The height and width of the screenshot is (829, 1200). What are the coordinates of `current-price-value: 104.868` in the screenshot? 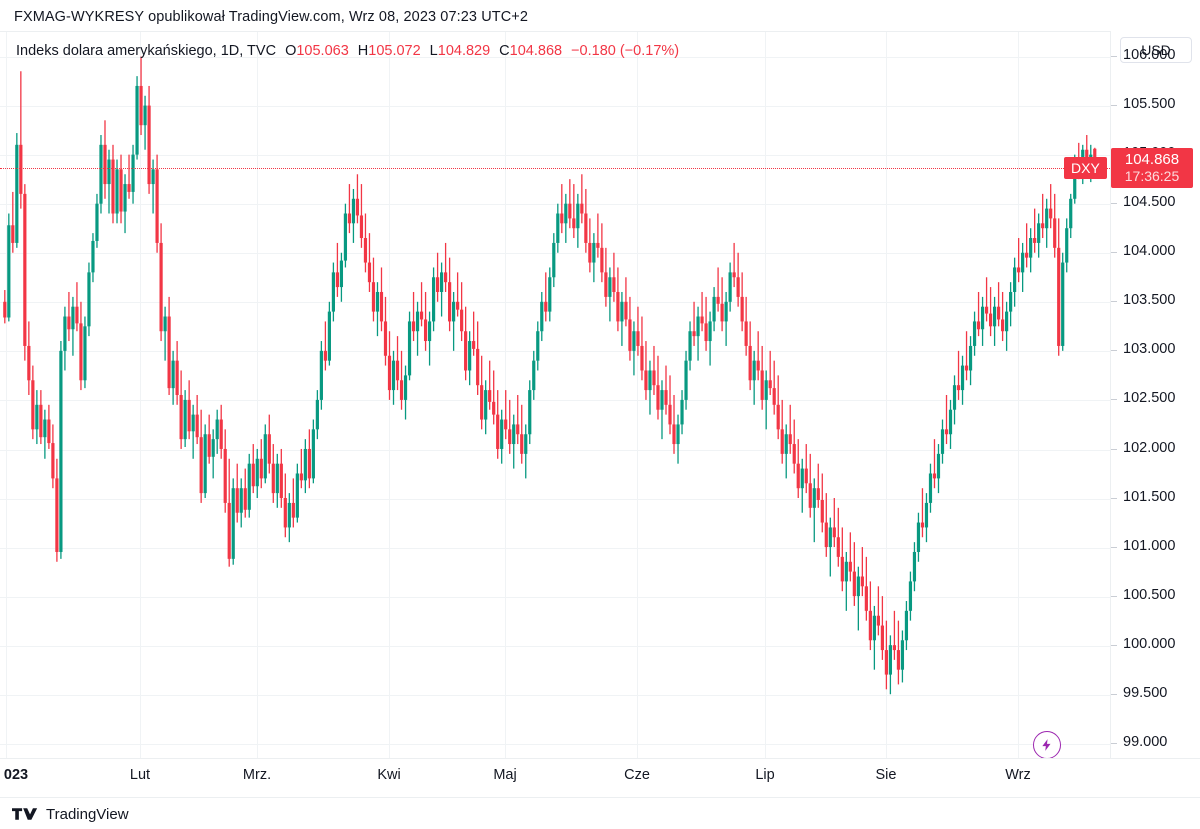 It's located at (1152, 159).